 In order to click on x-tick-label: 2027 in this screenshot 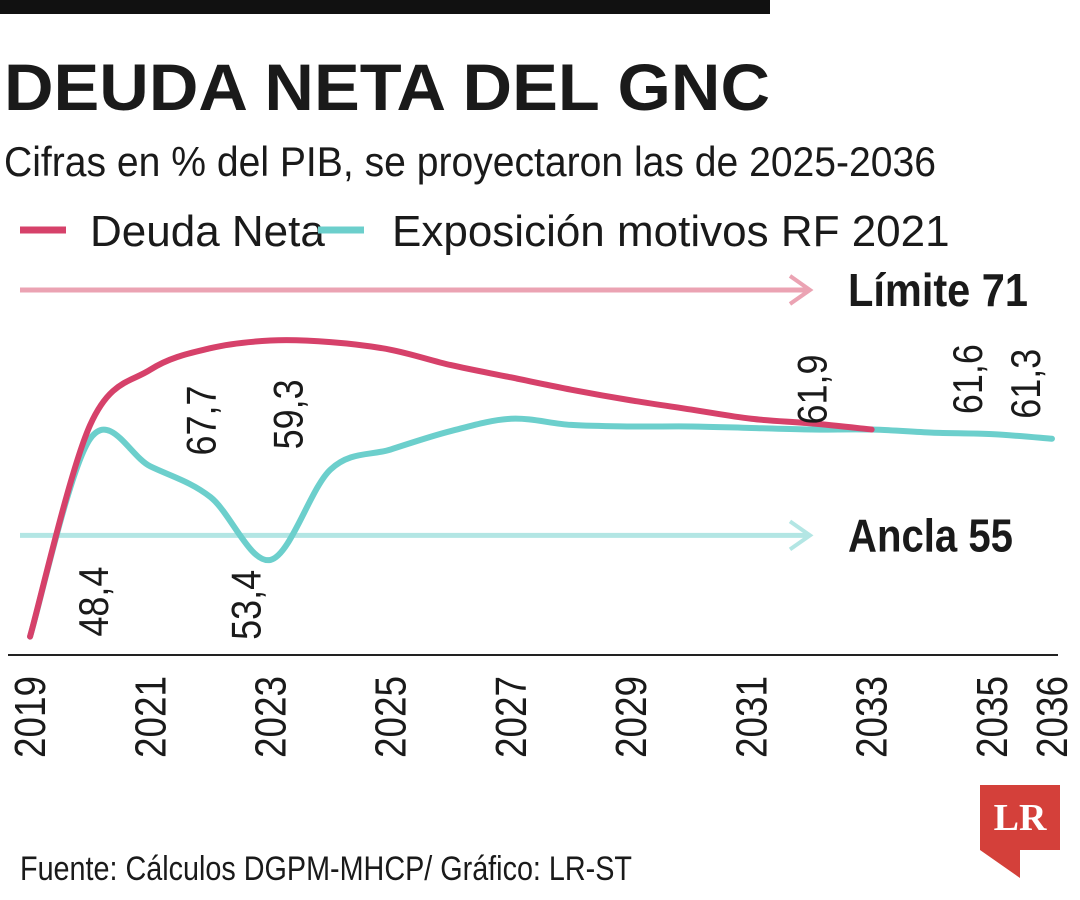, I will do `click(511, 717)`.